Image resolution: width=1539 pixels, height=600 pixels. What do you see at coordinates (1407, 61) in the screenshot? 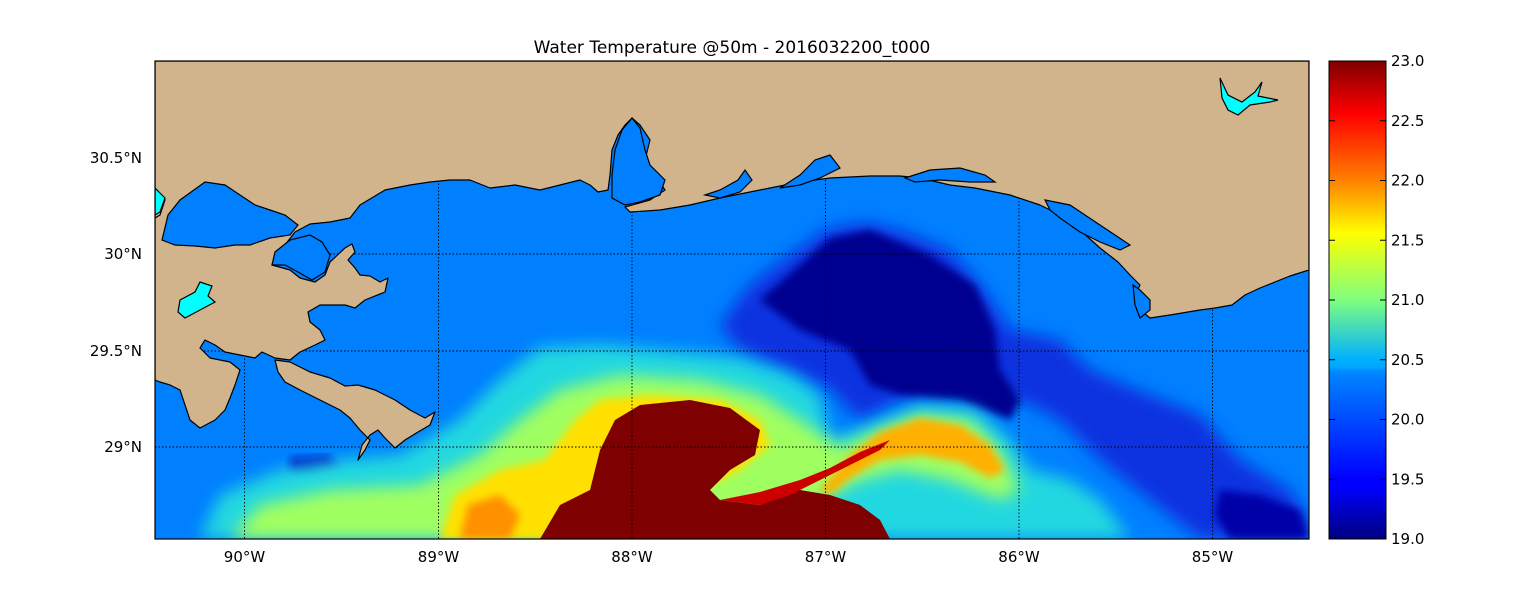
I see `colorbar-tick-label: 23.0` at bounding box center [1407, 61].